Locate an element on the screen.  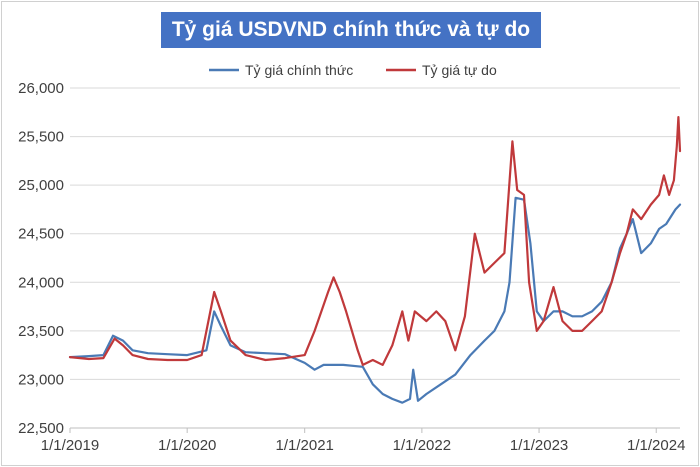
legend: Tỷ giá chính thức Tỷ giá tự do is located at coordinates (353, 70).